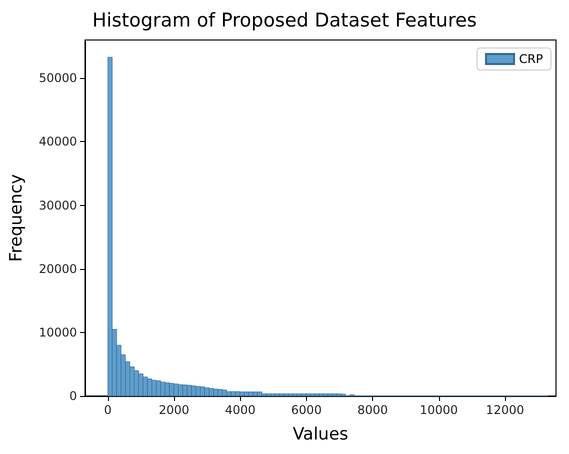 The height and width of the screenshot is (454, 569). What do you see at coordinates (284, 21) in the screenshot?
I see `chart-title: Histogram of Proposed Dataset Features` at bounding box center [284, 21].